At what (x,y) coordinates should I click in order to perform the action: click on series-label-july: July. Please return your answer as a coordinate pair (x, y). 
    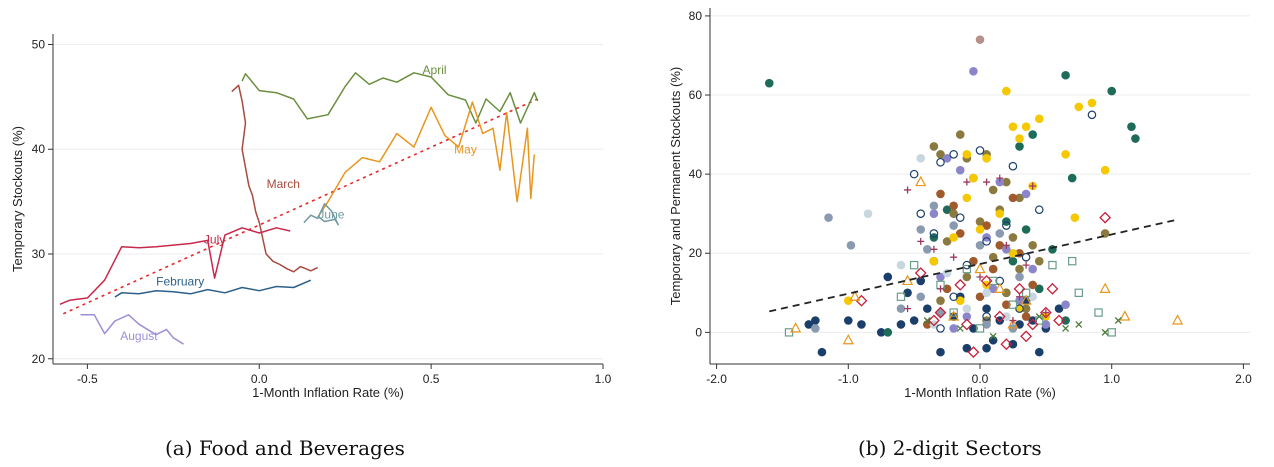
    Looking at the image, I should click on (214, 240).